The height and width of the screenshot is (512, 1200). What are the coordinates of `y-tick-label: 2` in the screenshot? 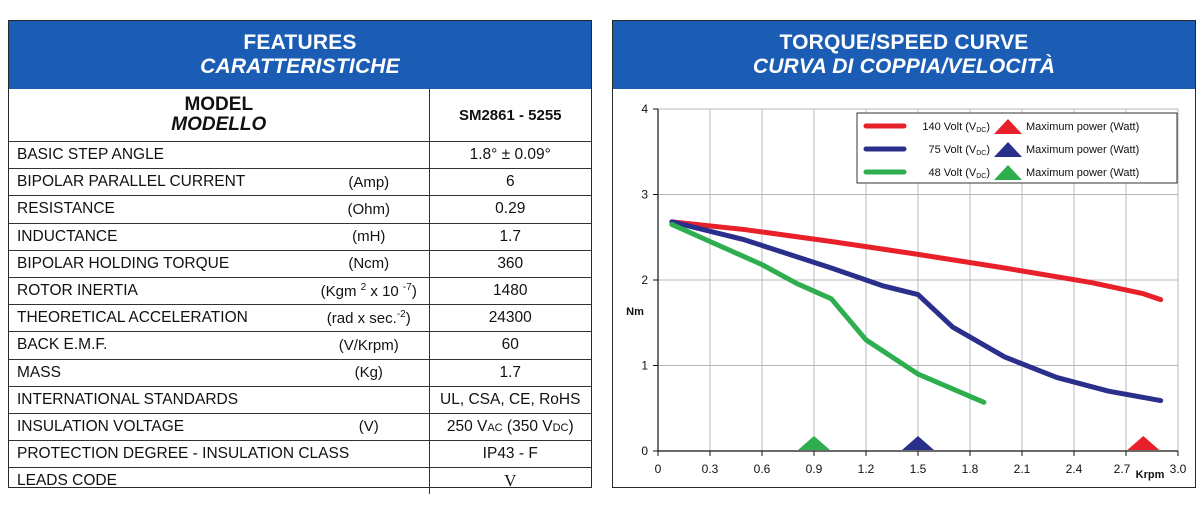 It's located at (644, 280).